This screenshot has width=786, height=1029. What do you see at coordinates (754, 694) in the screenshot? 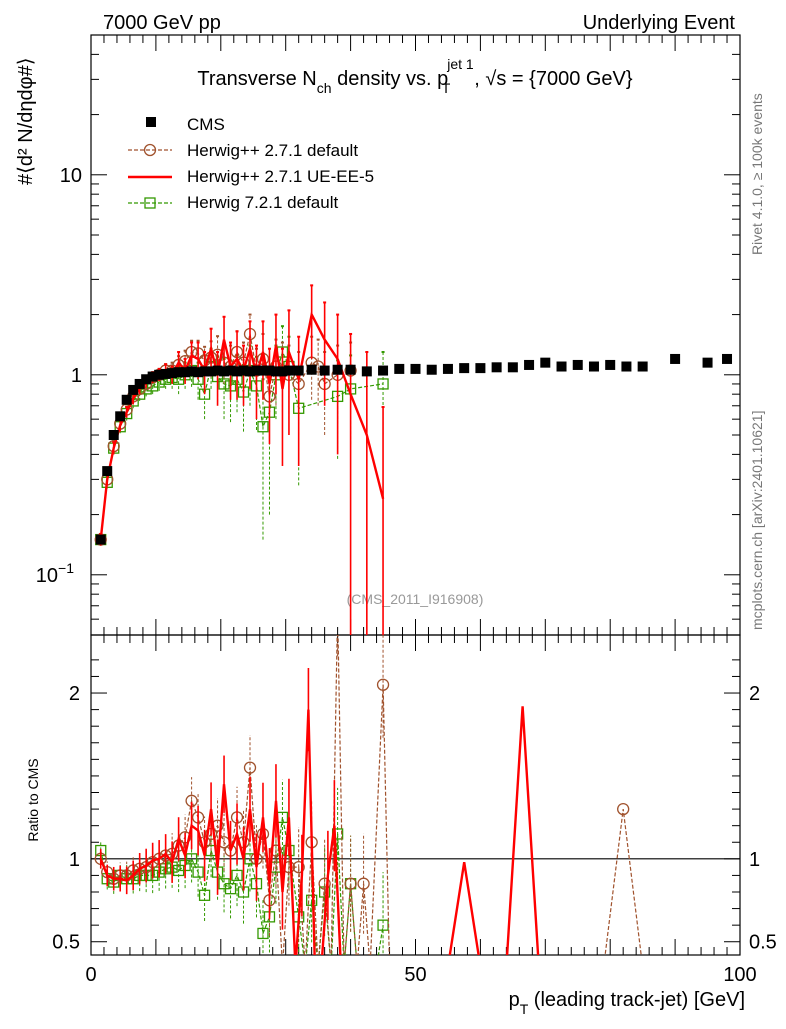
I see `ratio-y-tick-label-right: 2` at bounding box center [754, 694].